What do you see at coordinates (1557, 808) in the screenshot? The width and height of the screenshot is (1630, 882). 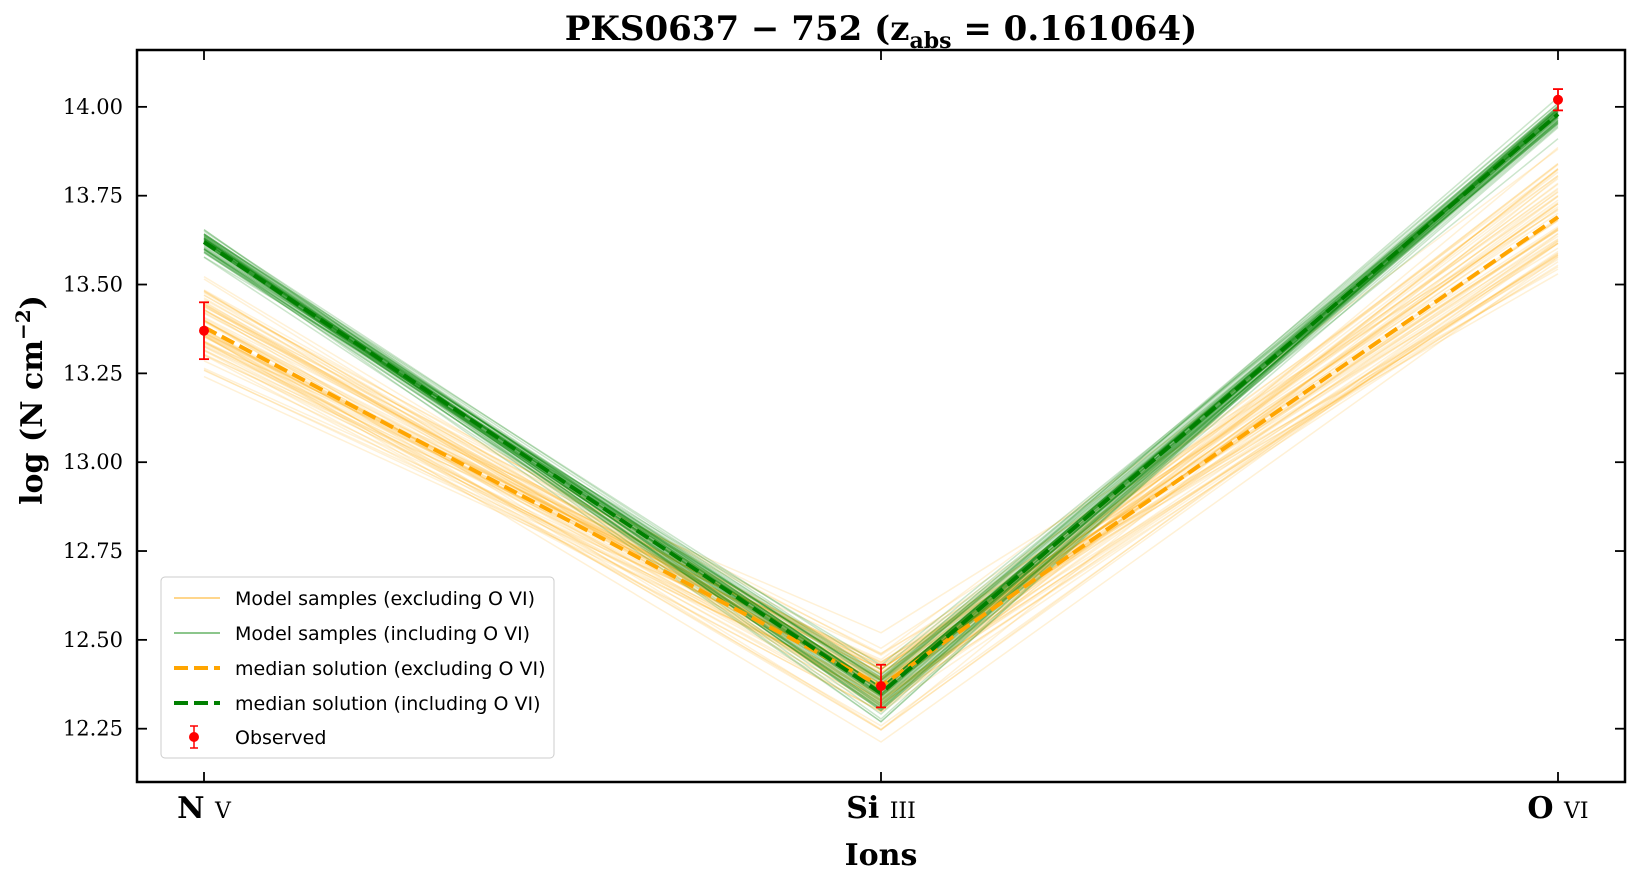 I see `x-tick-label: O VI` at bounding box center [1557, 808].